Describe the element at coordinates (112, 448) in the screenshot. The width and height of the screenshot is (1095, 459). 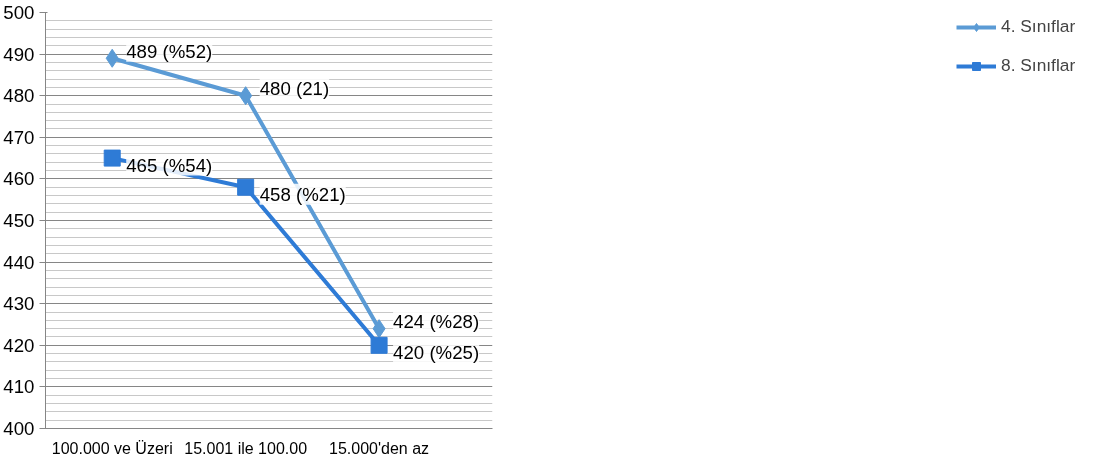
I see `x-tick-label: 100.000 ve Üzeri` at that location.